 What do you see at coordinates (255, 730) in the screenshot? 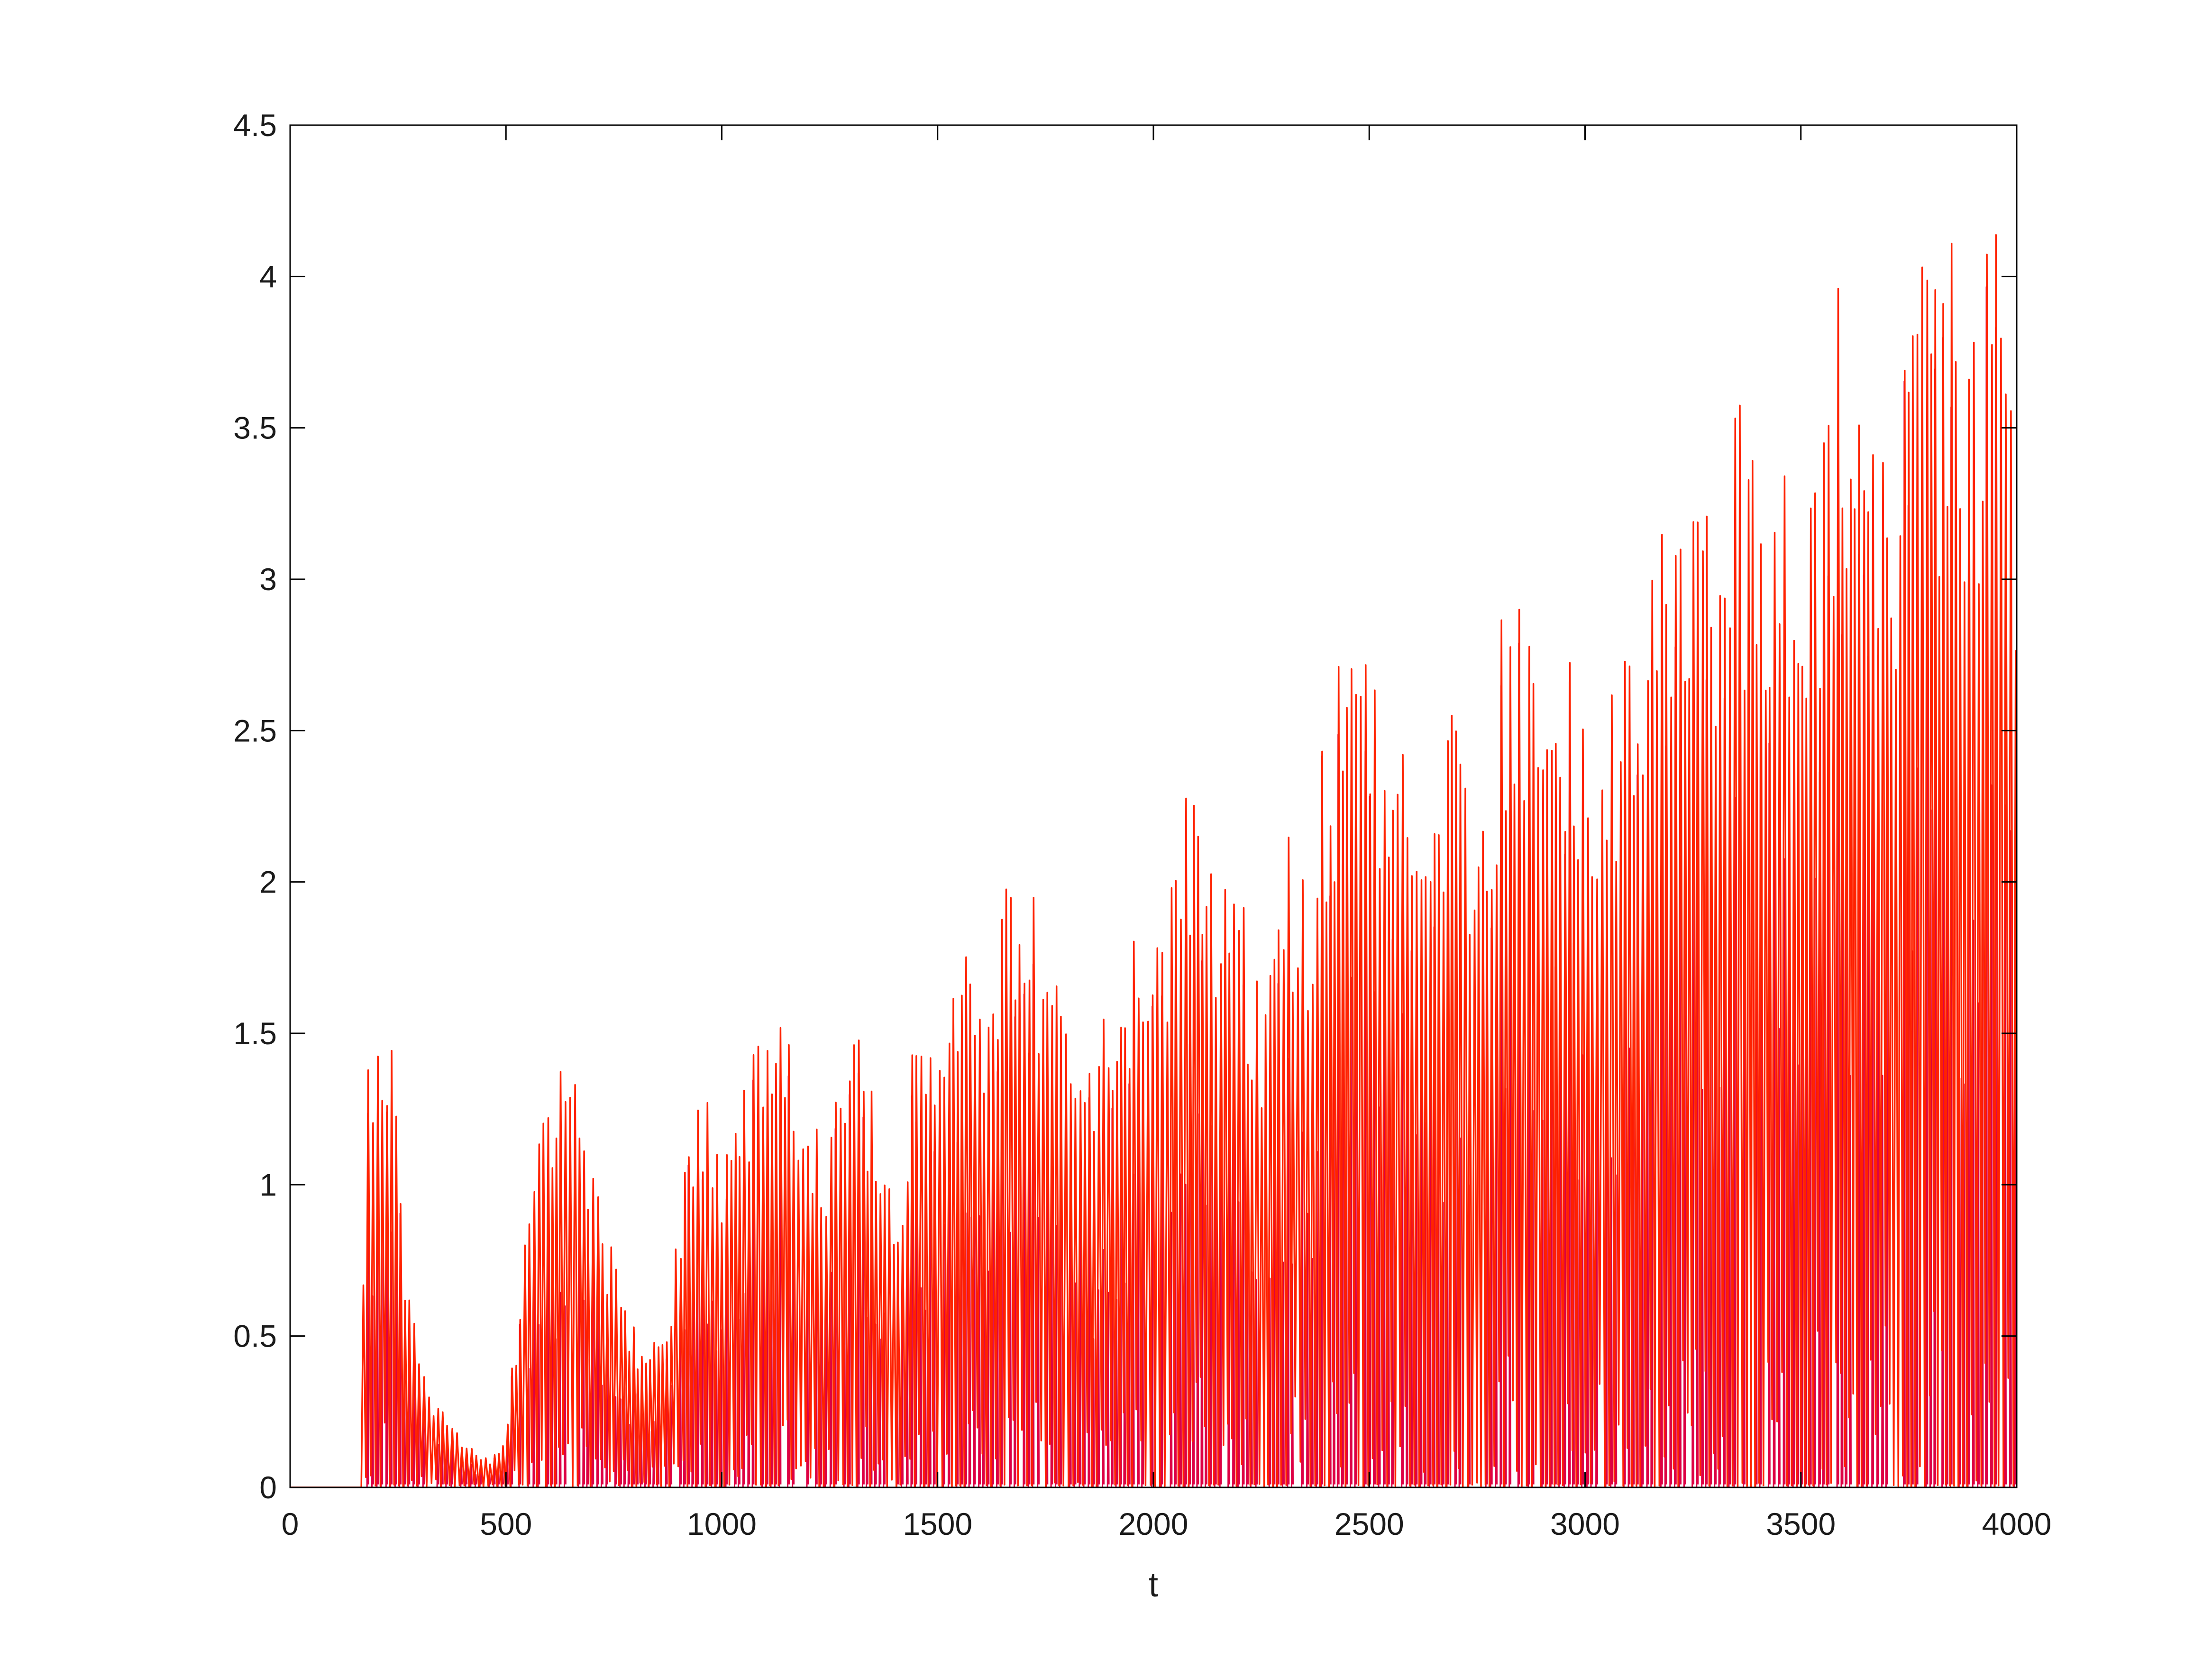
I see `y-tick-label: 2.5` at bounding box center [255, 730].